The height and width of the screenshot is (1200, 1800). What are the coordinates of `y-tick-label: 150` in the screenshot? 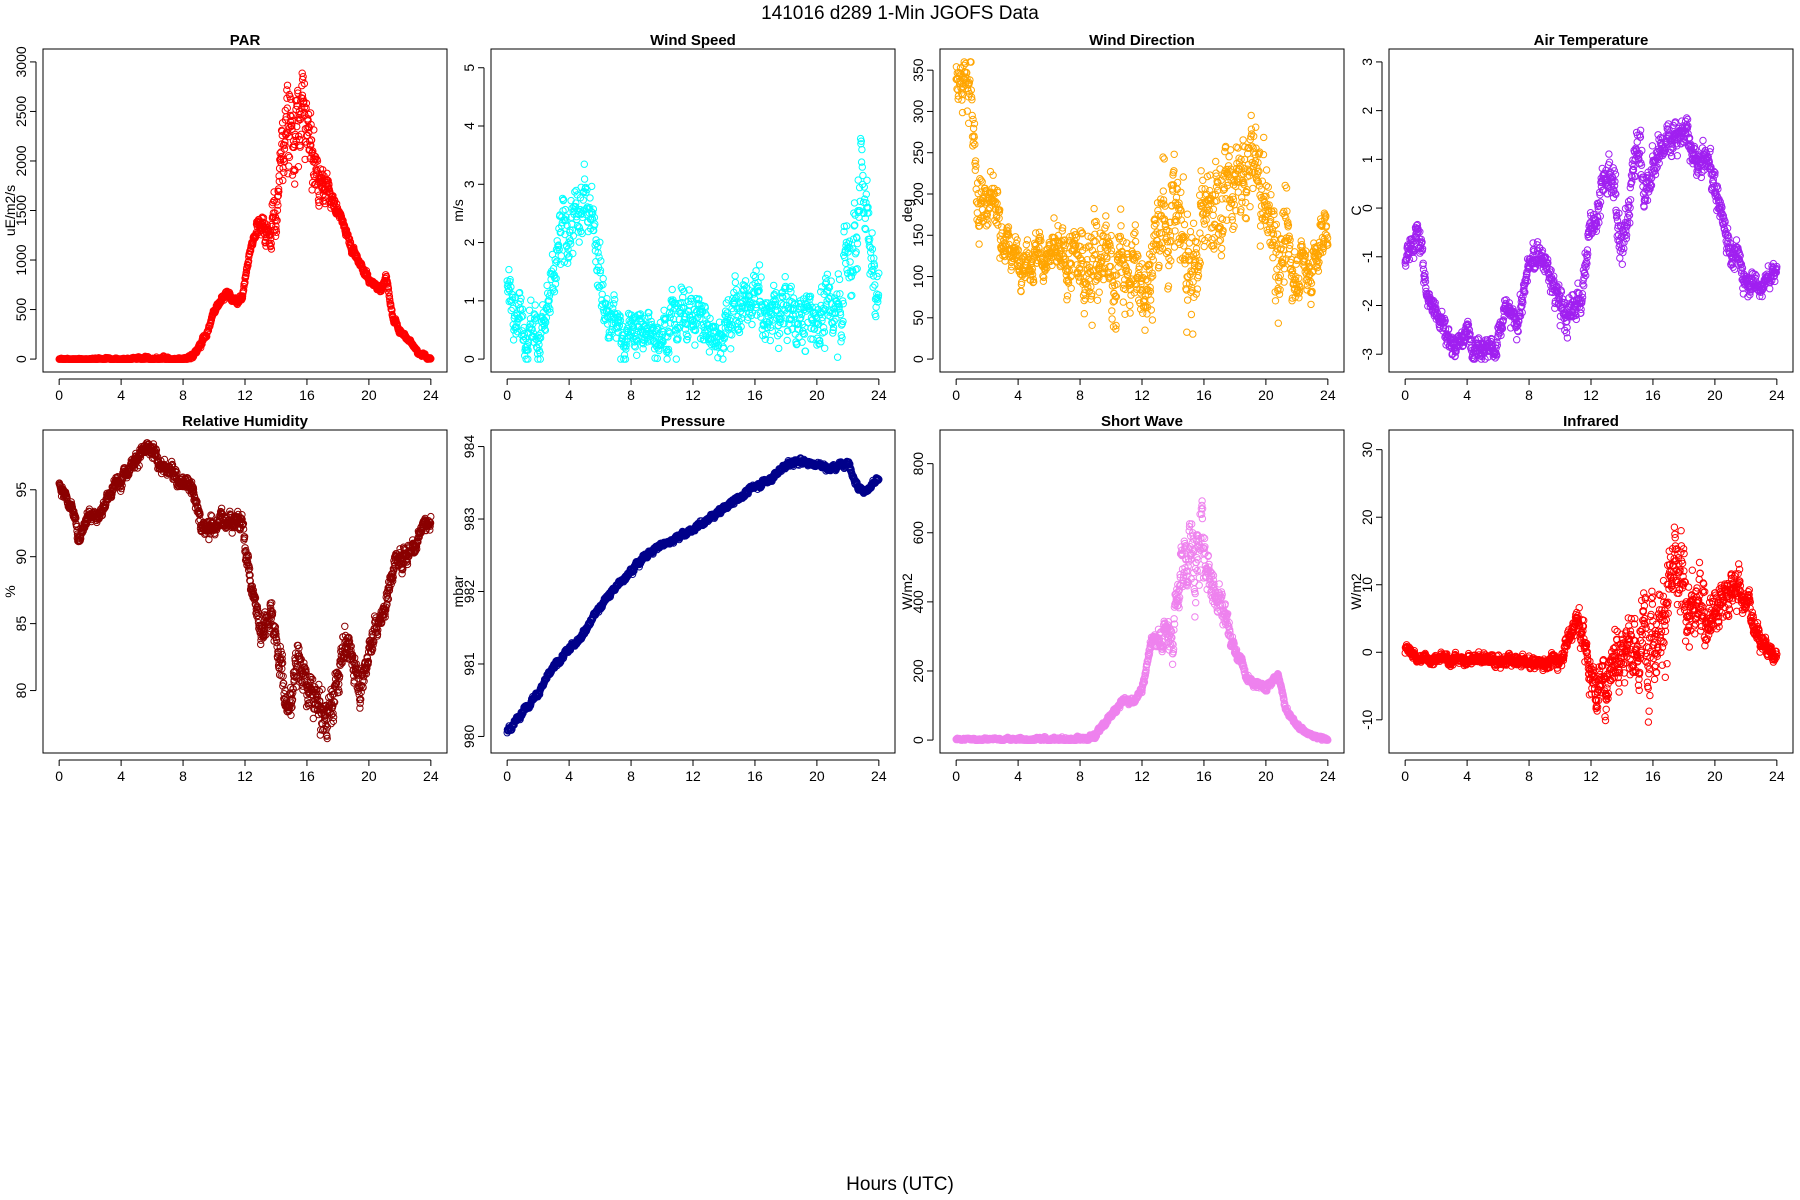 It's located at (918, 235).